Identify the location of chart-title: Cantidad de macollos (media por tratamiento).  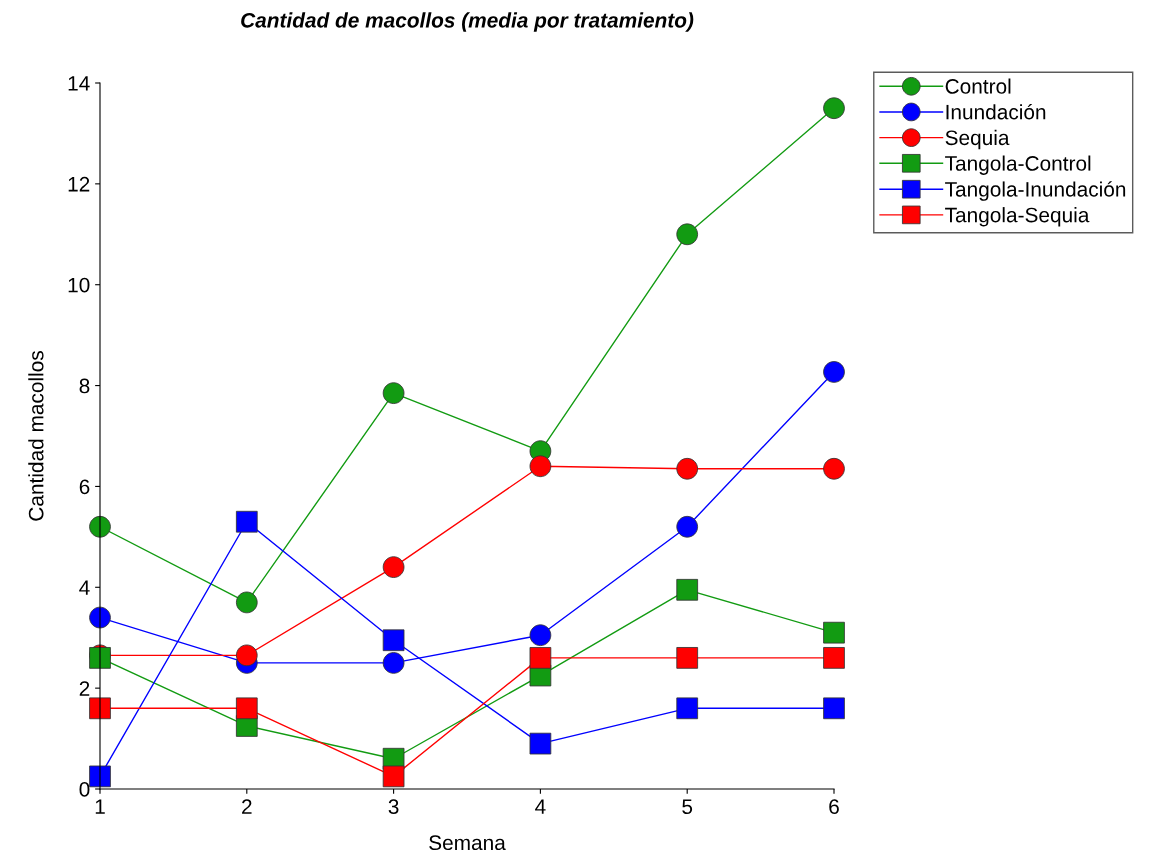
(467, 22).